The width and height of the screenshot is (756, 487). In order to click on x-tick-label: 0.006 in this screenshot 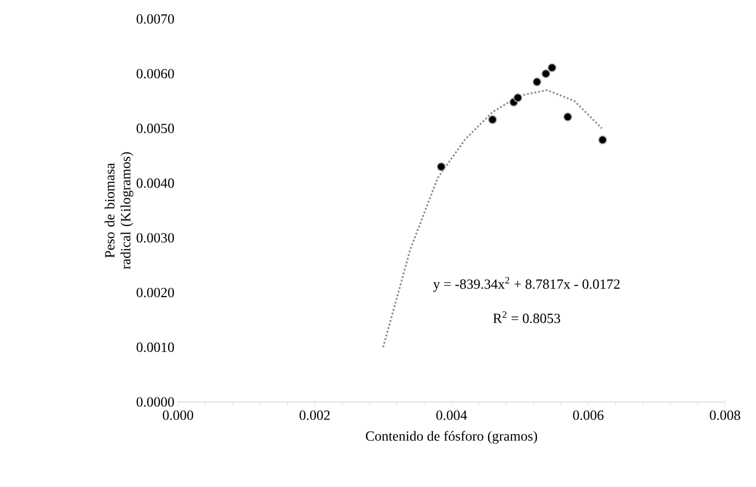, I will do `click(588, 415)`.